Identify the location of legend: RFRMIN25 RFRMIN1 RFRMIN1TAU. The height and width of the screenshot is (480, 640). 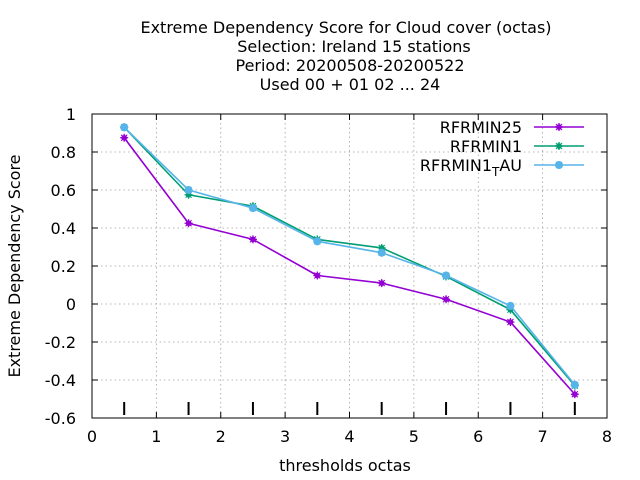
(502, 148).